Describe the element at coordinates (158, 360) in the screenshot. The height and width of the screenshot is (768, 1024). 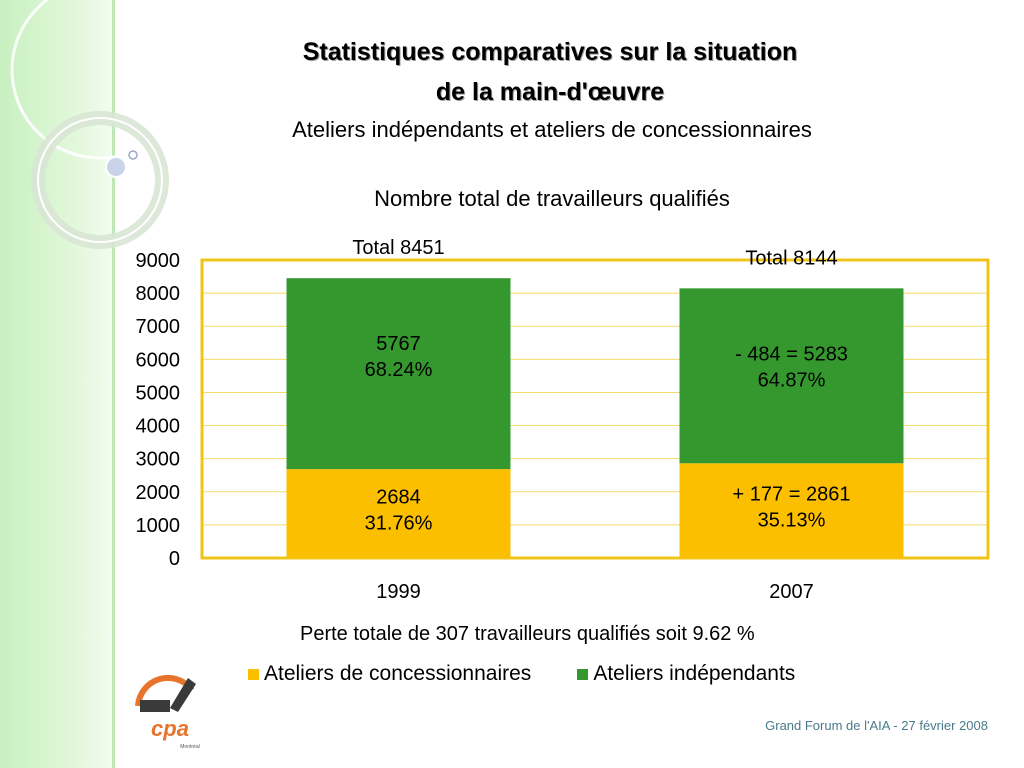
I see `y-tick-label: 6000` at that location.